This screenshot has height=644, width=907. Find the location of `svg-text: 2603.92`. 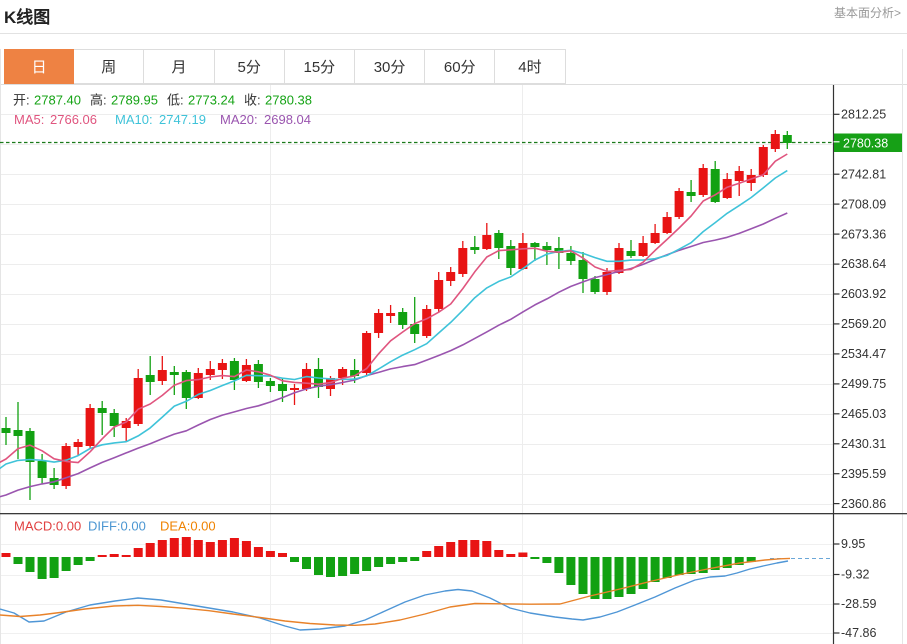

svg-text: 2603.92 is located at coordinates (863, 294).